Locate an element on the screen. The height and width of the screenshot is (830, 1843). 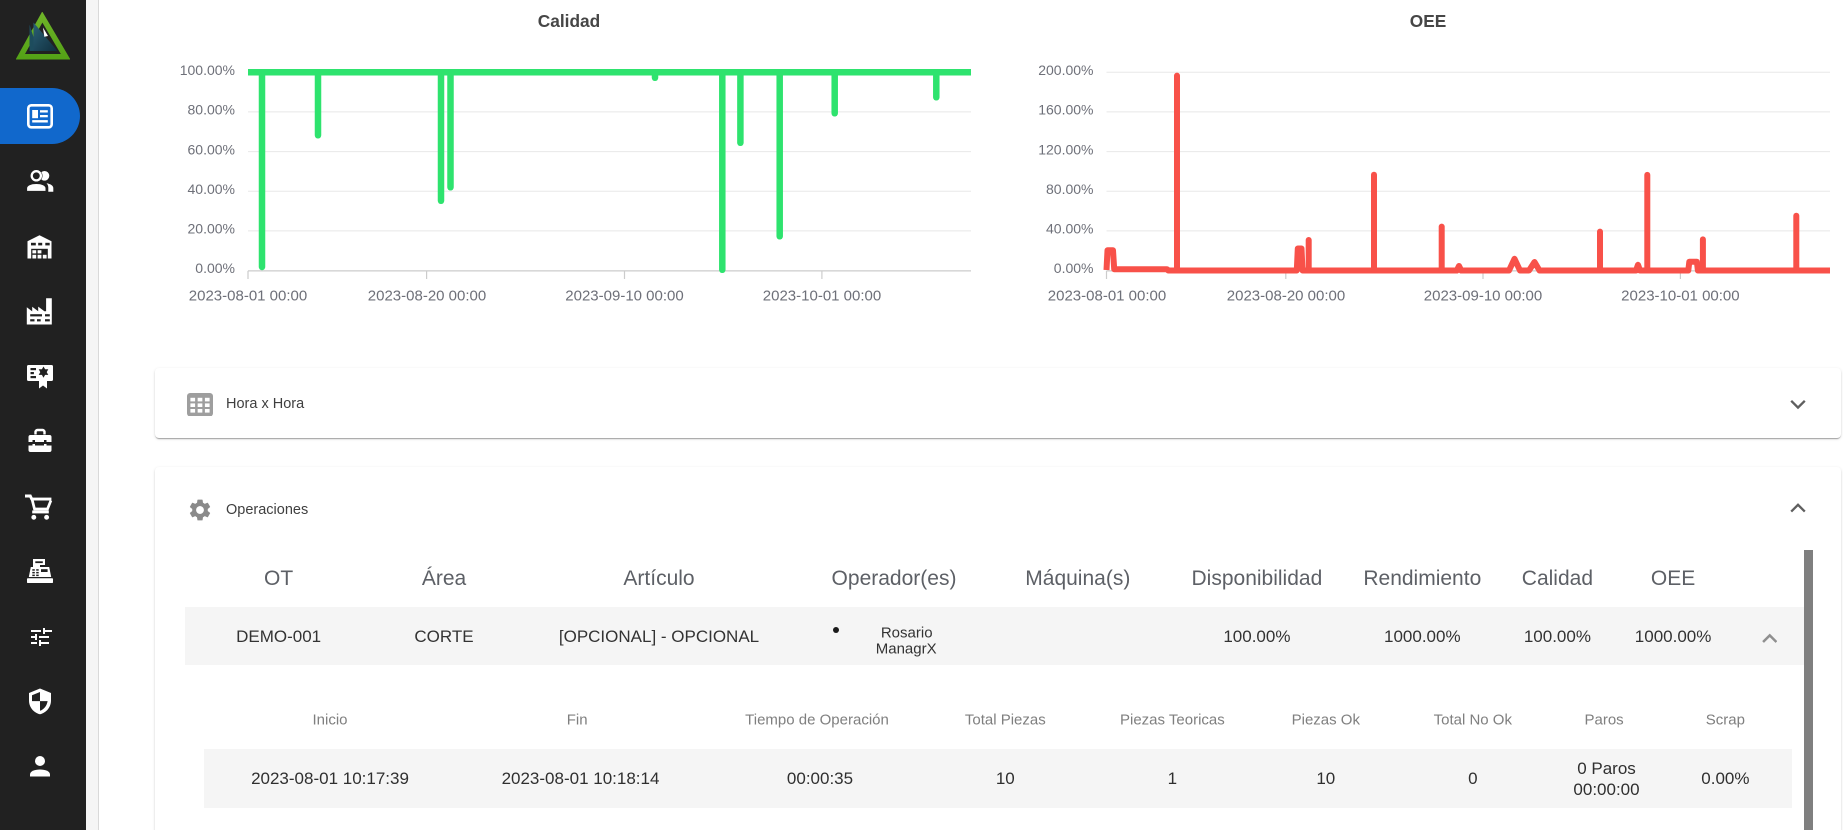
svg-text: 200.00% is located at coordinates (1065, 70).